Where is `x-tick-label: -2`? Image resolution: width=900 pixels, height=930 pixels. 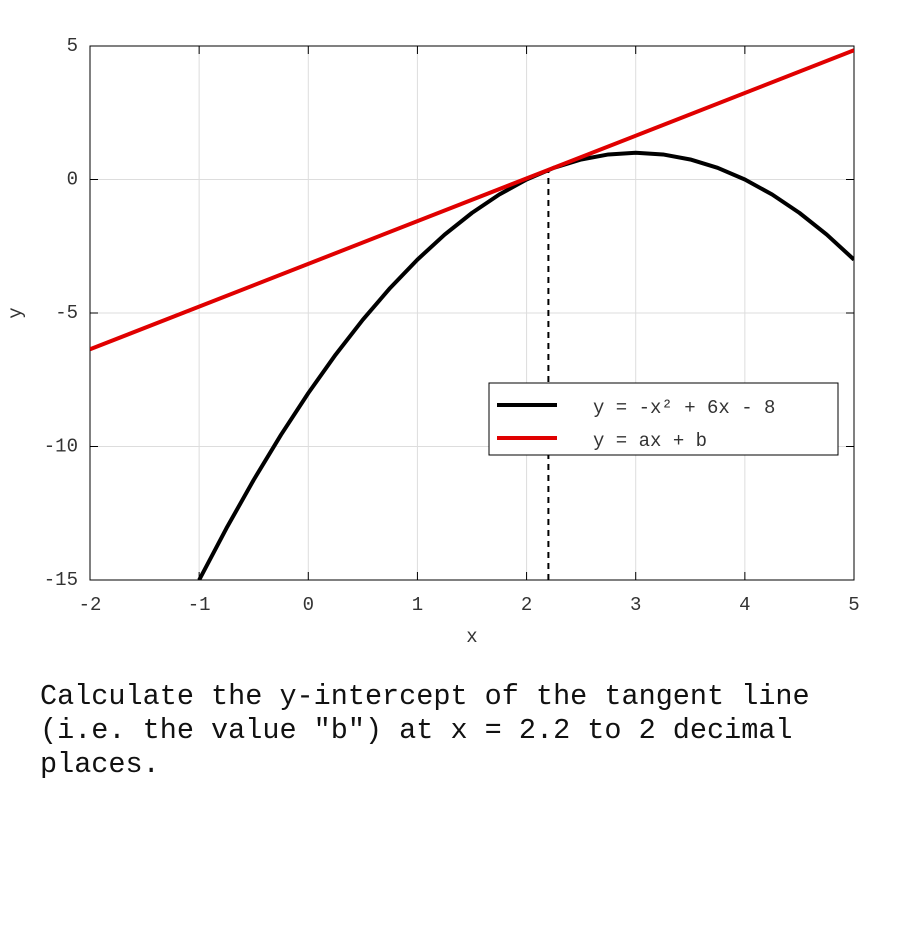 x-tick-label: -2 is located at coordinates (90, 605).